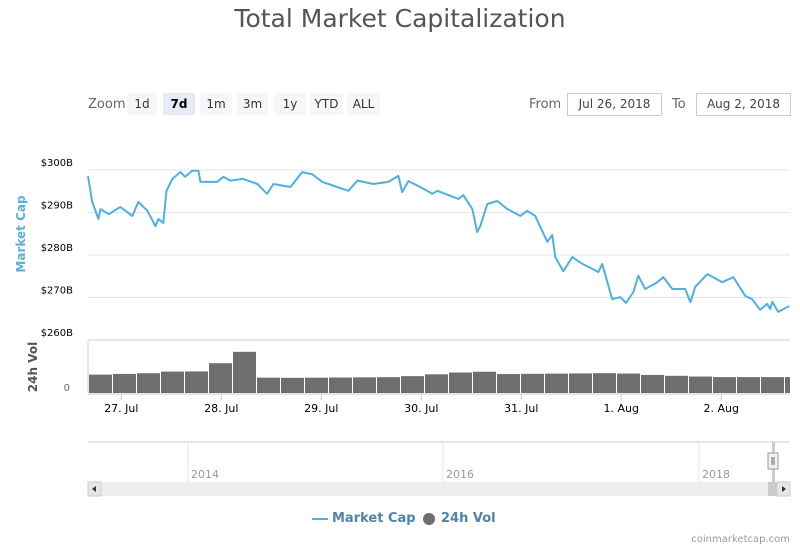  Describe the element at coordinates (107, 104) in the screenshot. I see `zoom-label: Zoom` at that location.